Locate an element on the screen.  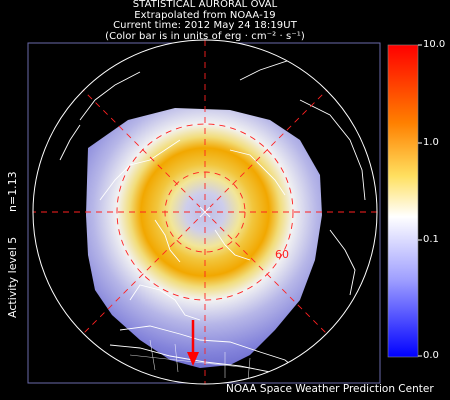
pole-marker is located at coordinates (205, 212).